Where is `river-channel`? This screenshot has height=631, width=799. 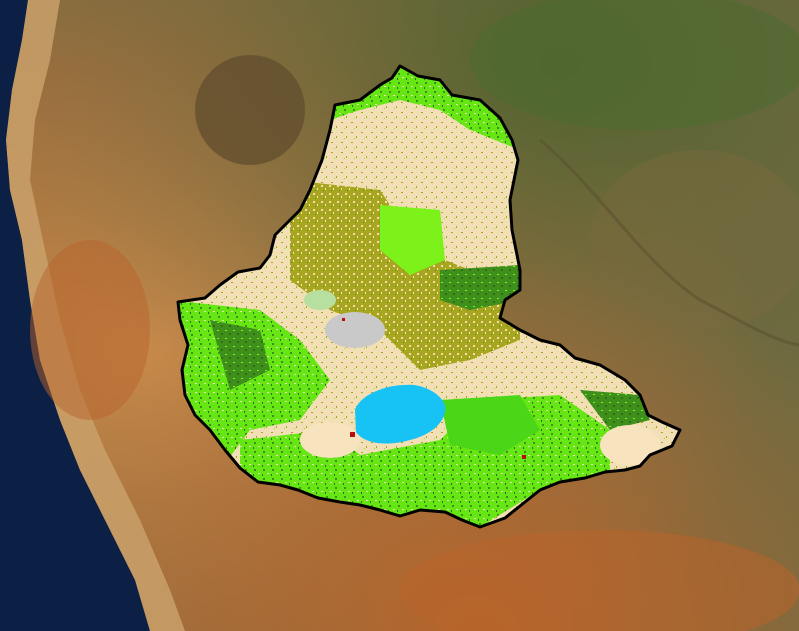
river-channel is located at coordinates (669, 242).